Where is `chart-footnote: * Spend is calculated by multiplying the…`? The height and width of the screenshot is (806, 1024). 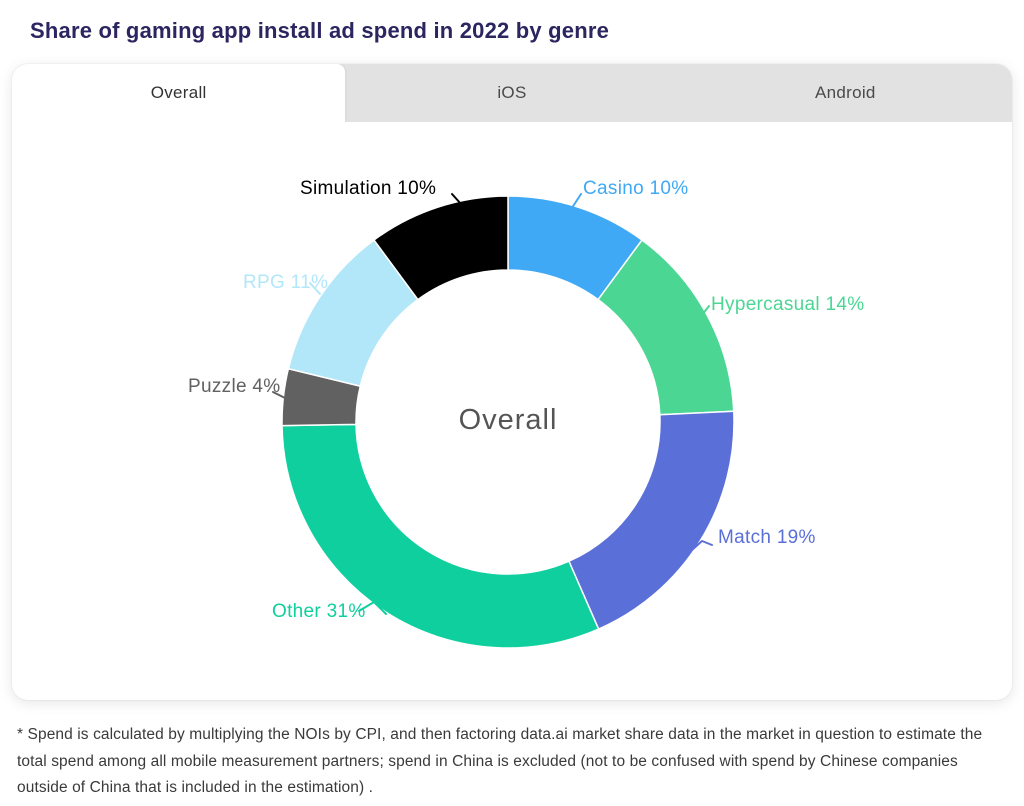 chart-footnote: * Spend is calculated by multiplying the… is located at coordinates (500, 761).